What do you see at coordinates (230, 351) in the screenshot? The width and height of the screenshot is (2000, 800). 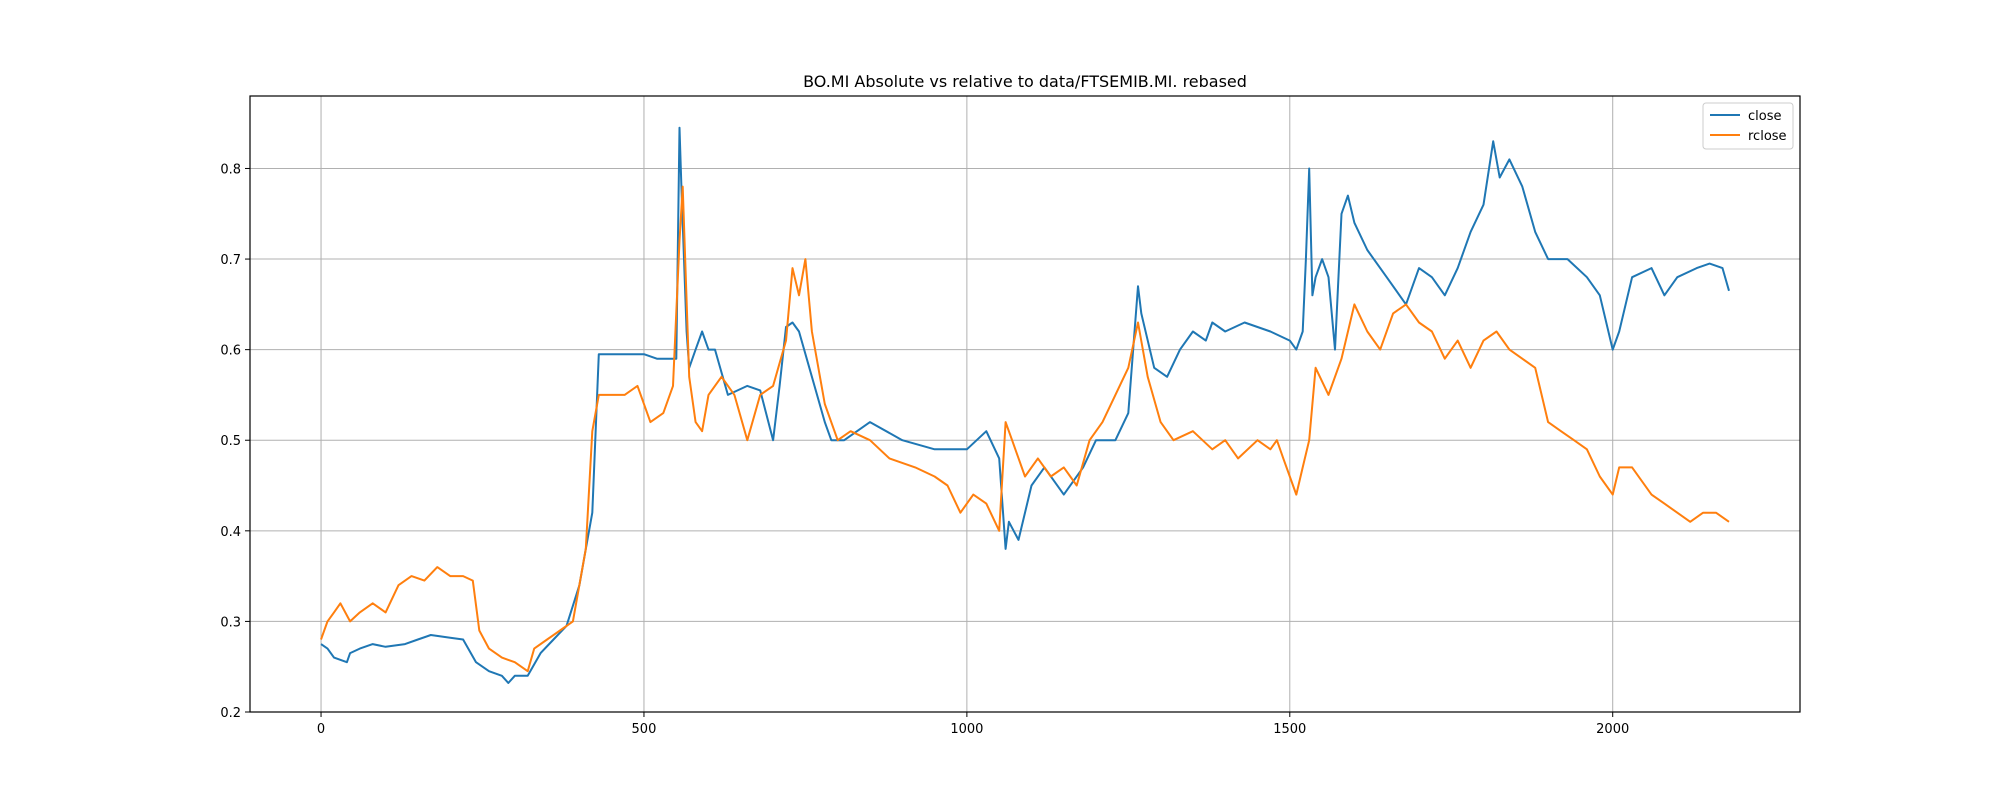 I see `y-tick-label: 0.6` at bounding box center [230, 351].